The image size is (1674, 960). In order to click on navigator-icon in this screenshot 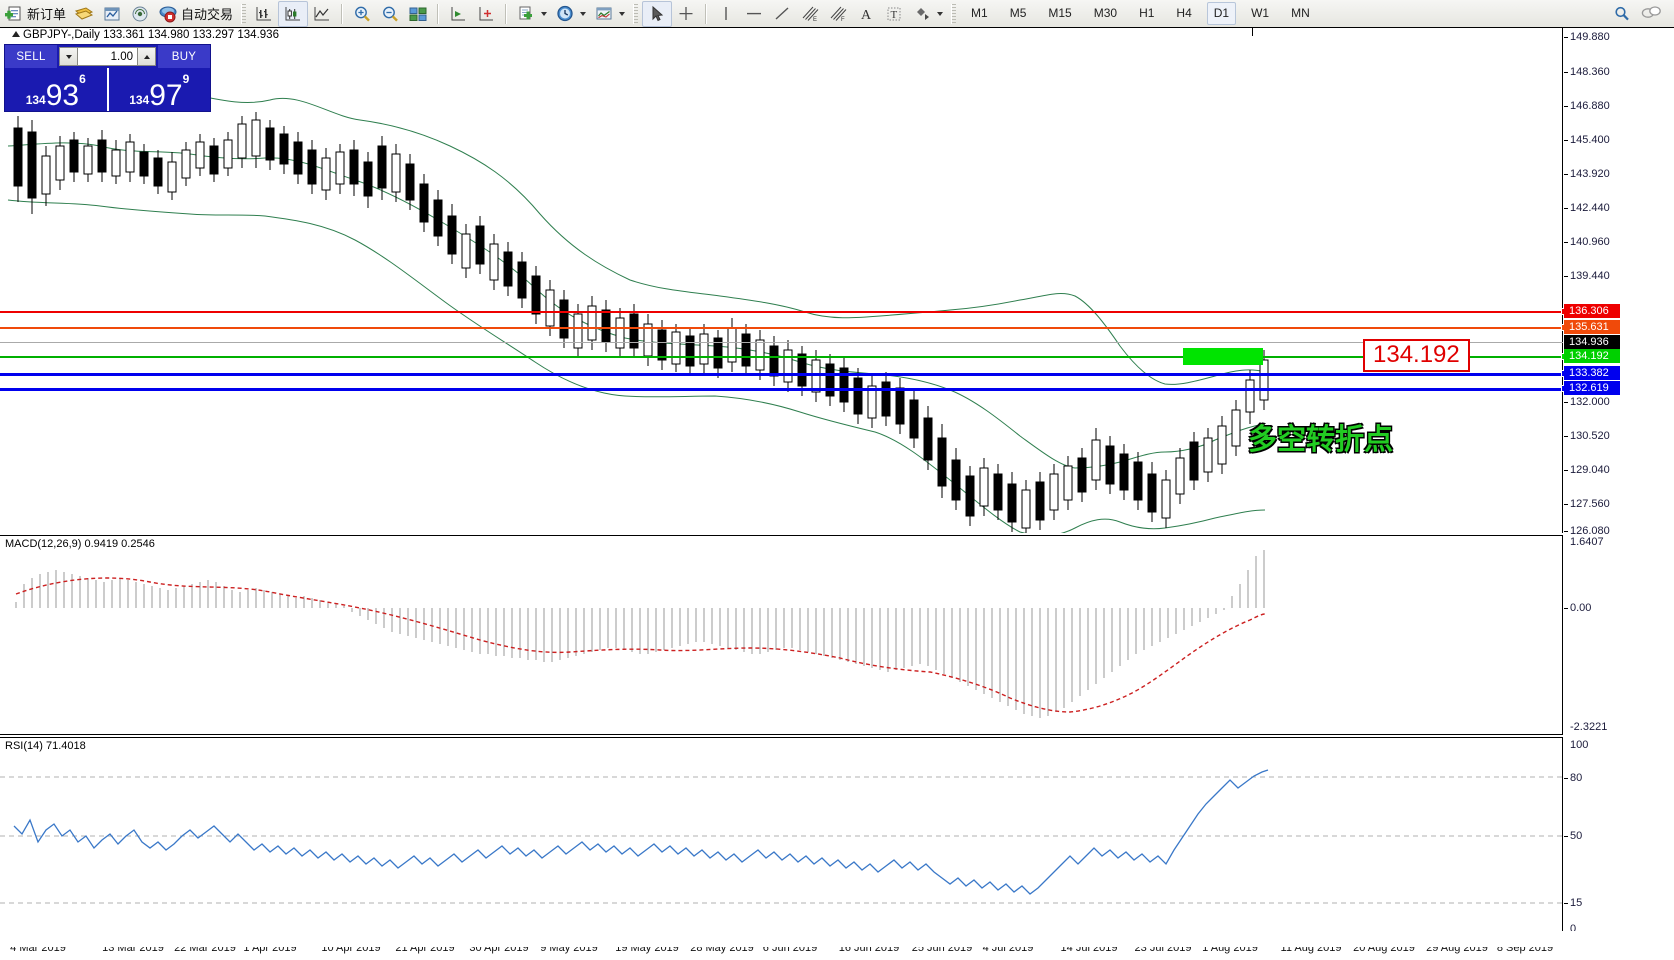, I will do `click(140, 14)`.